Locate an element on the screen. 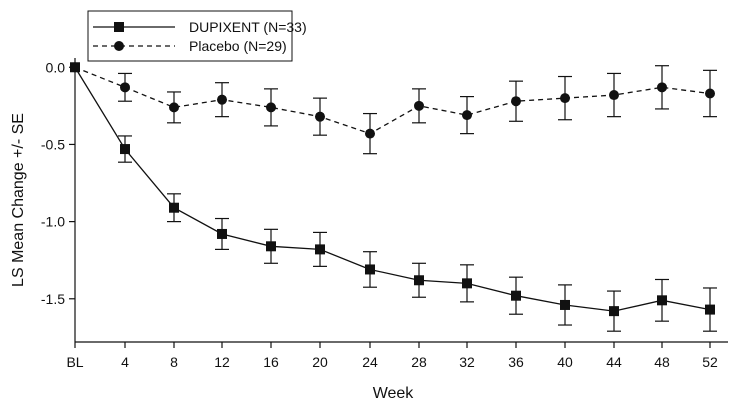  x-tick-label: 44 is located at coordinates (614, 362).